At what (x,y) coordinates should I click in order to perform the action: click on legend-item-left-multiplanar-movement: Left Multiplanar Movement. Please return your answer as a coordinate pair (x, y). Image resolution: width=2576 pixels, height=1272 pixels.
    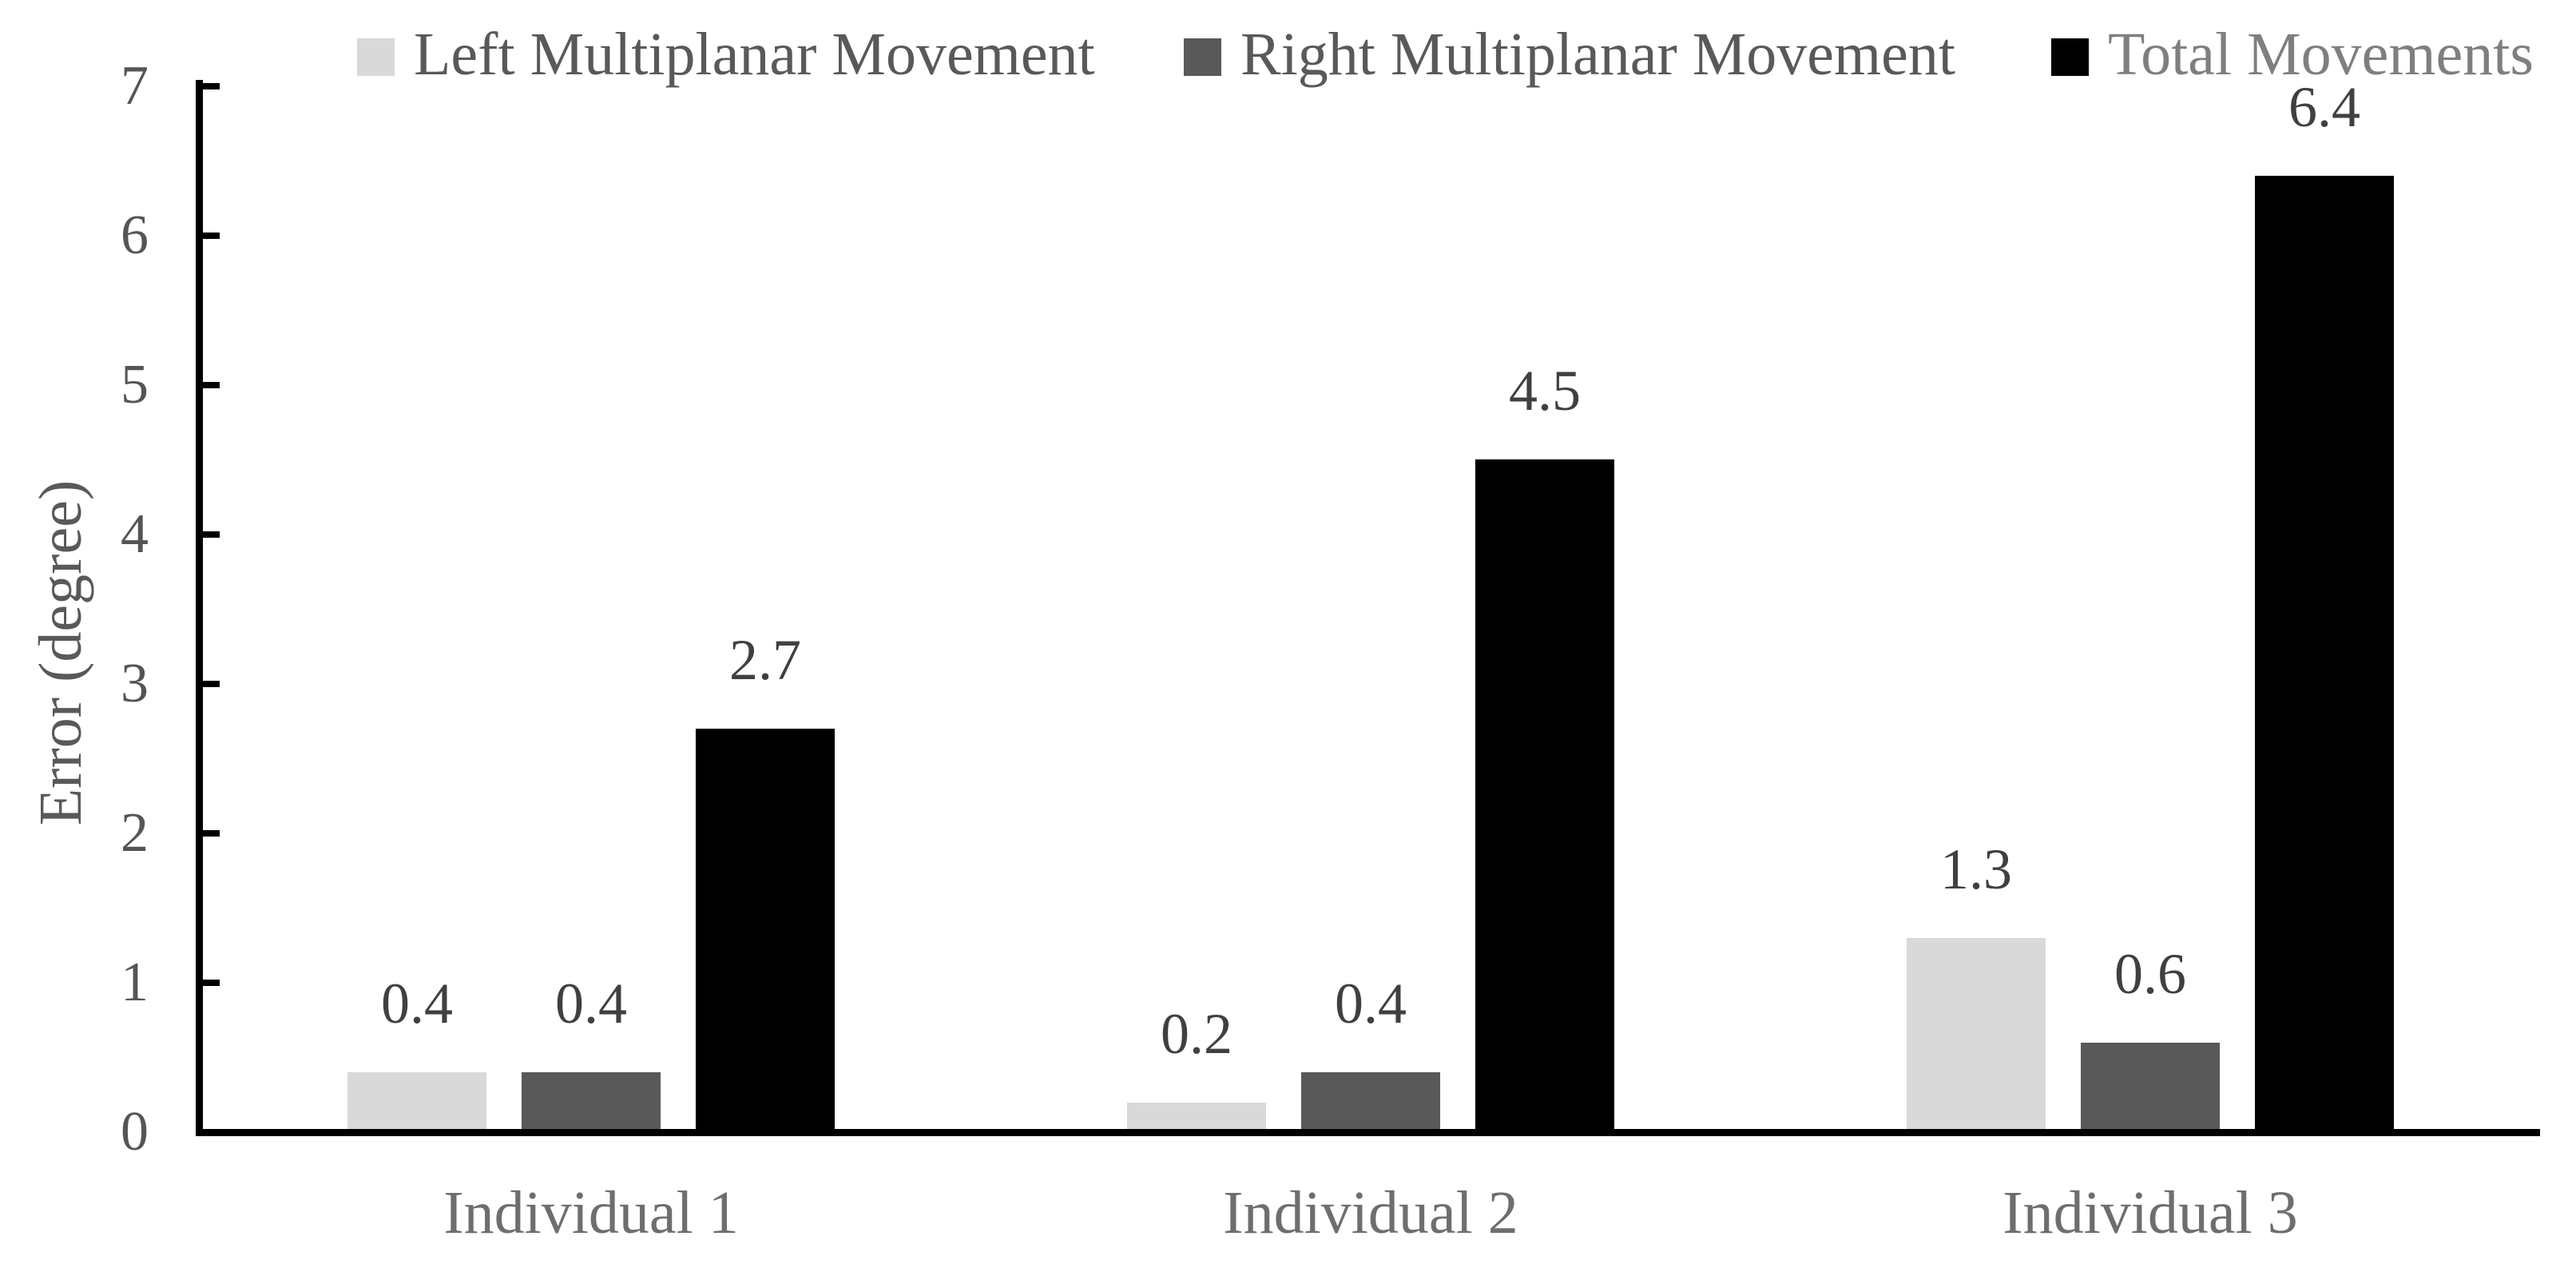
    Looking at the image, I should click on (726, 54).